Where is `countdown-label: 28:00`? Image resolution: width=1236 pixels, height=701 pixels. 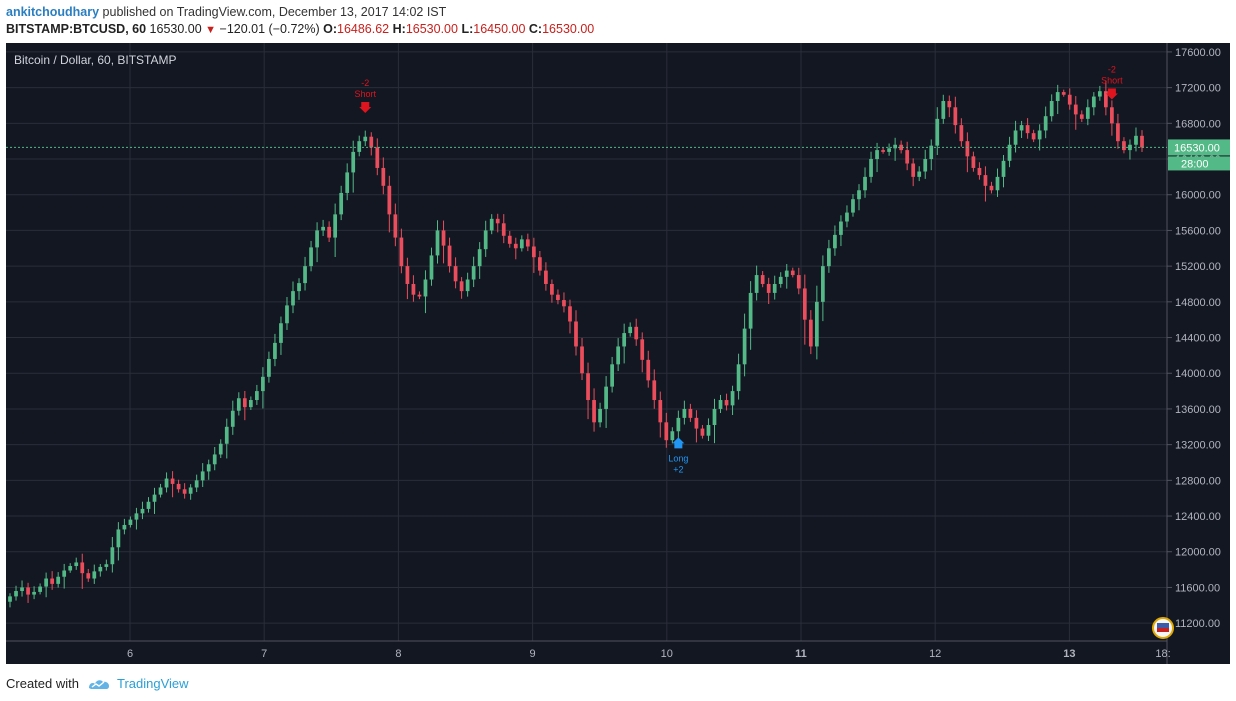
countdown-label: 28:00 is located at coordinates (1195, 164).